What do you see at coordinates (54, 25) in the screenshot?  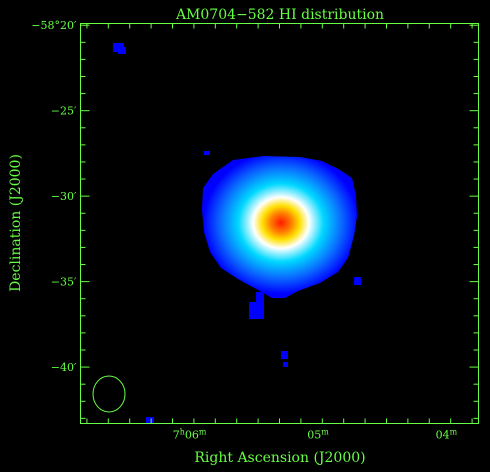 I see `y-tick-label: −58°20′` at bounding box center [54, 25].